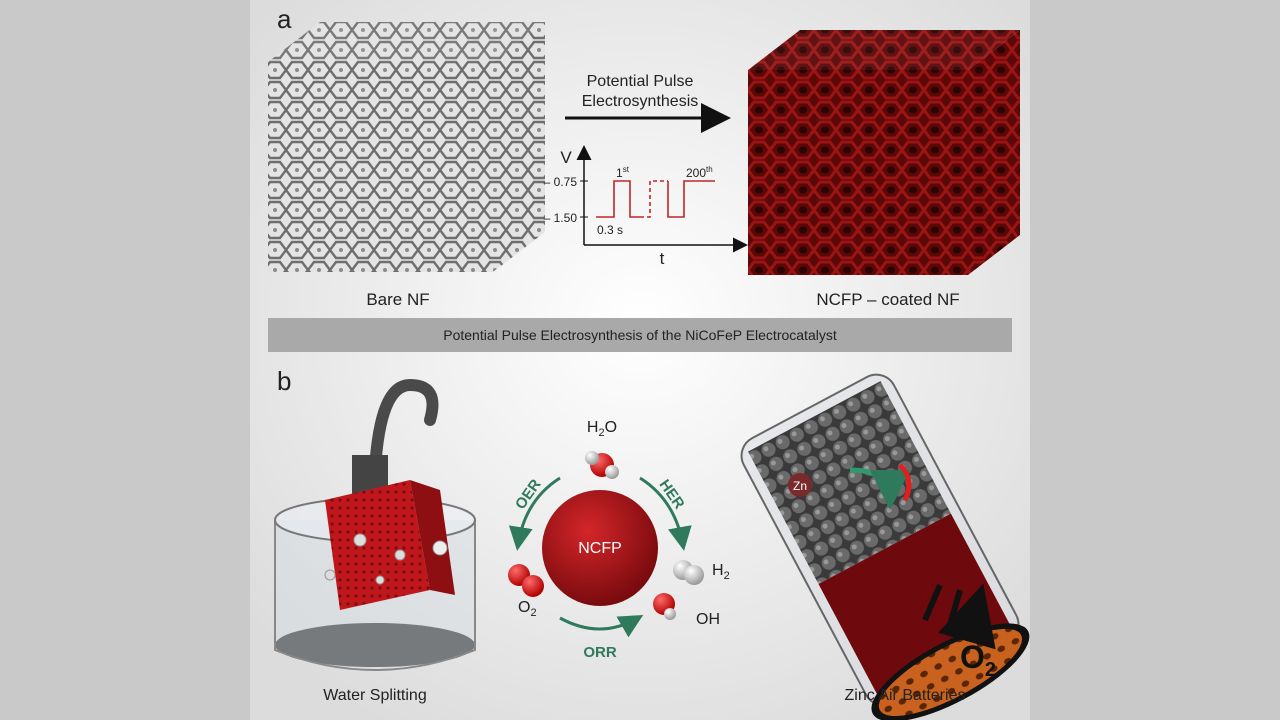 The image size is (1280, 720). I want to click on tick-label: – 1.50, so click(561, 218).